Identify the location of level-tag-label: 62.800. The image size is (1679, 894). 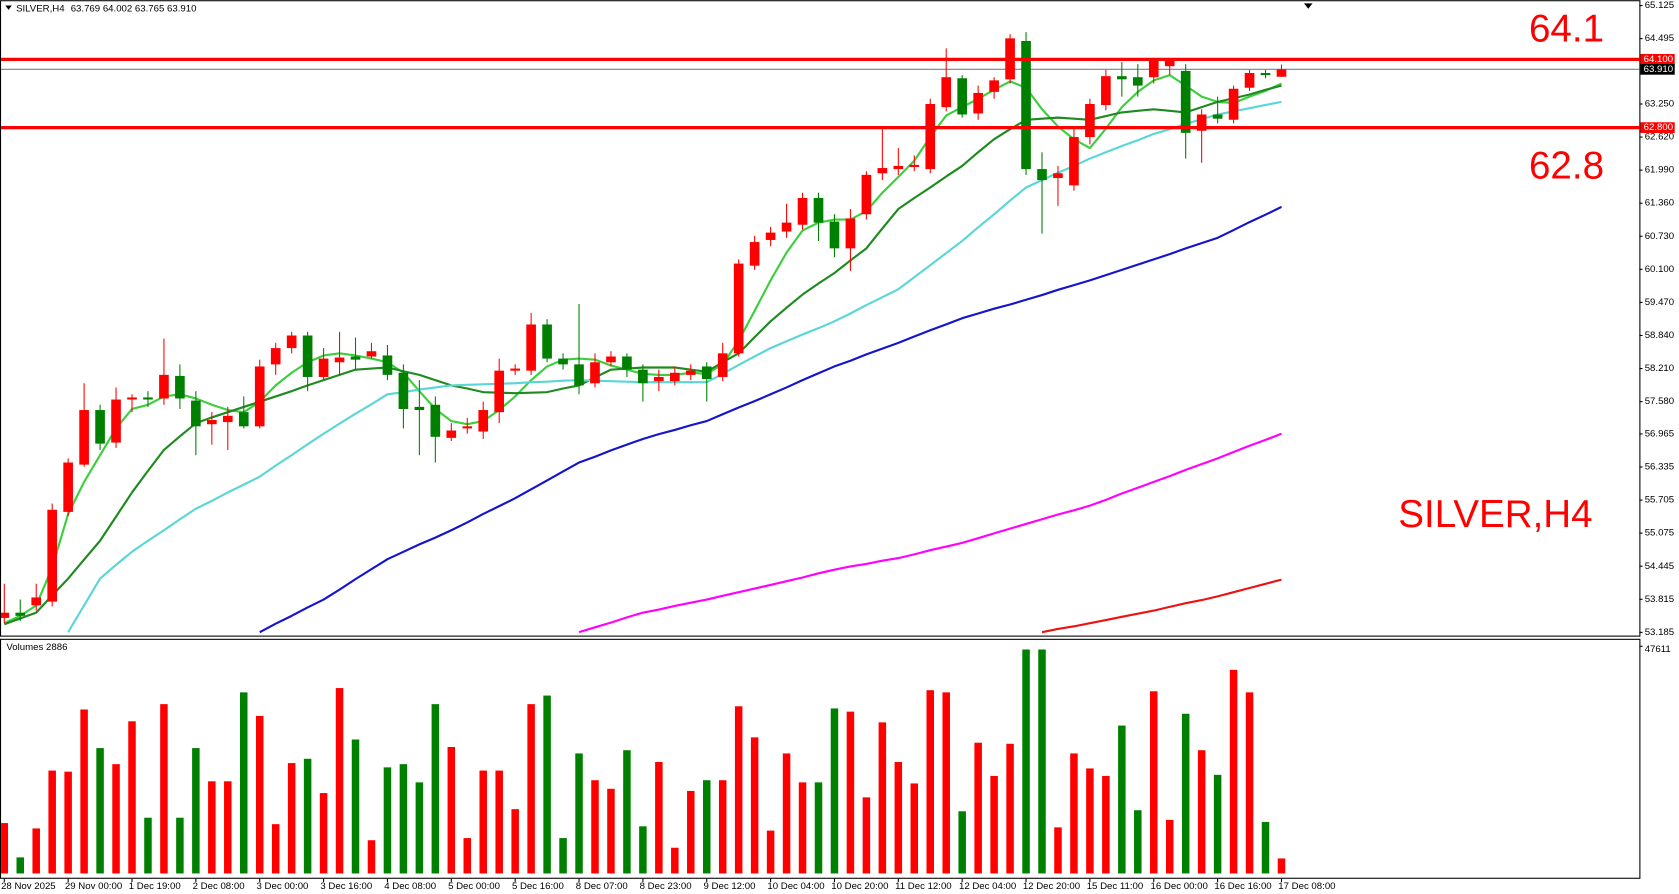
(1658, 127).